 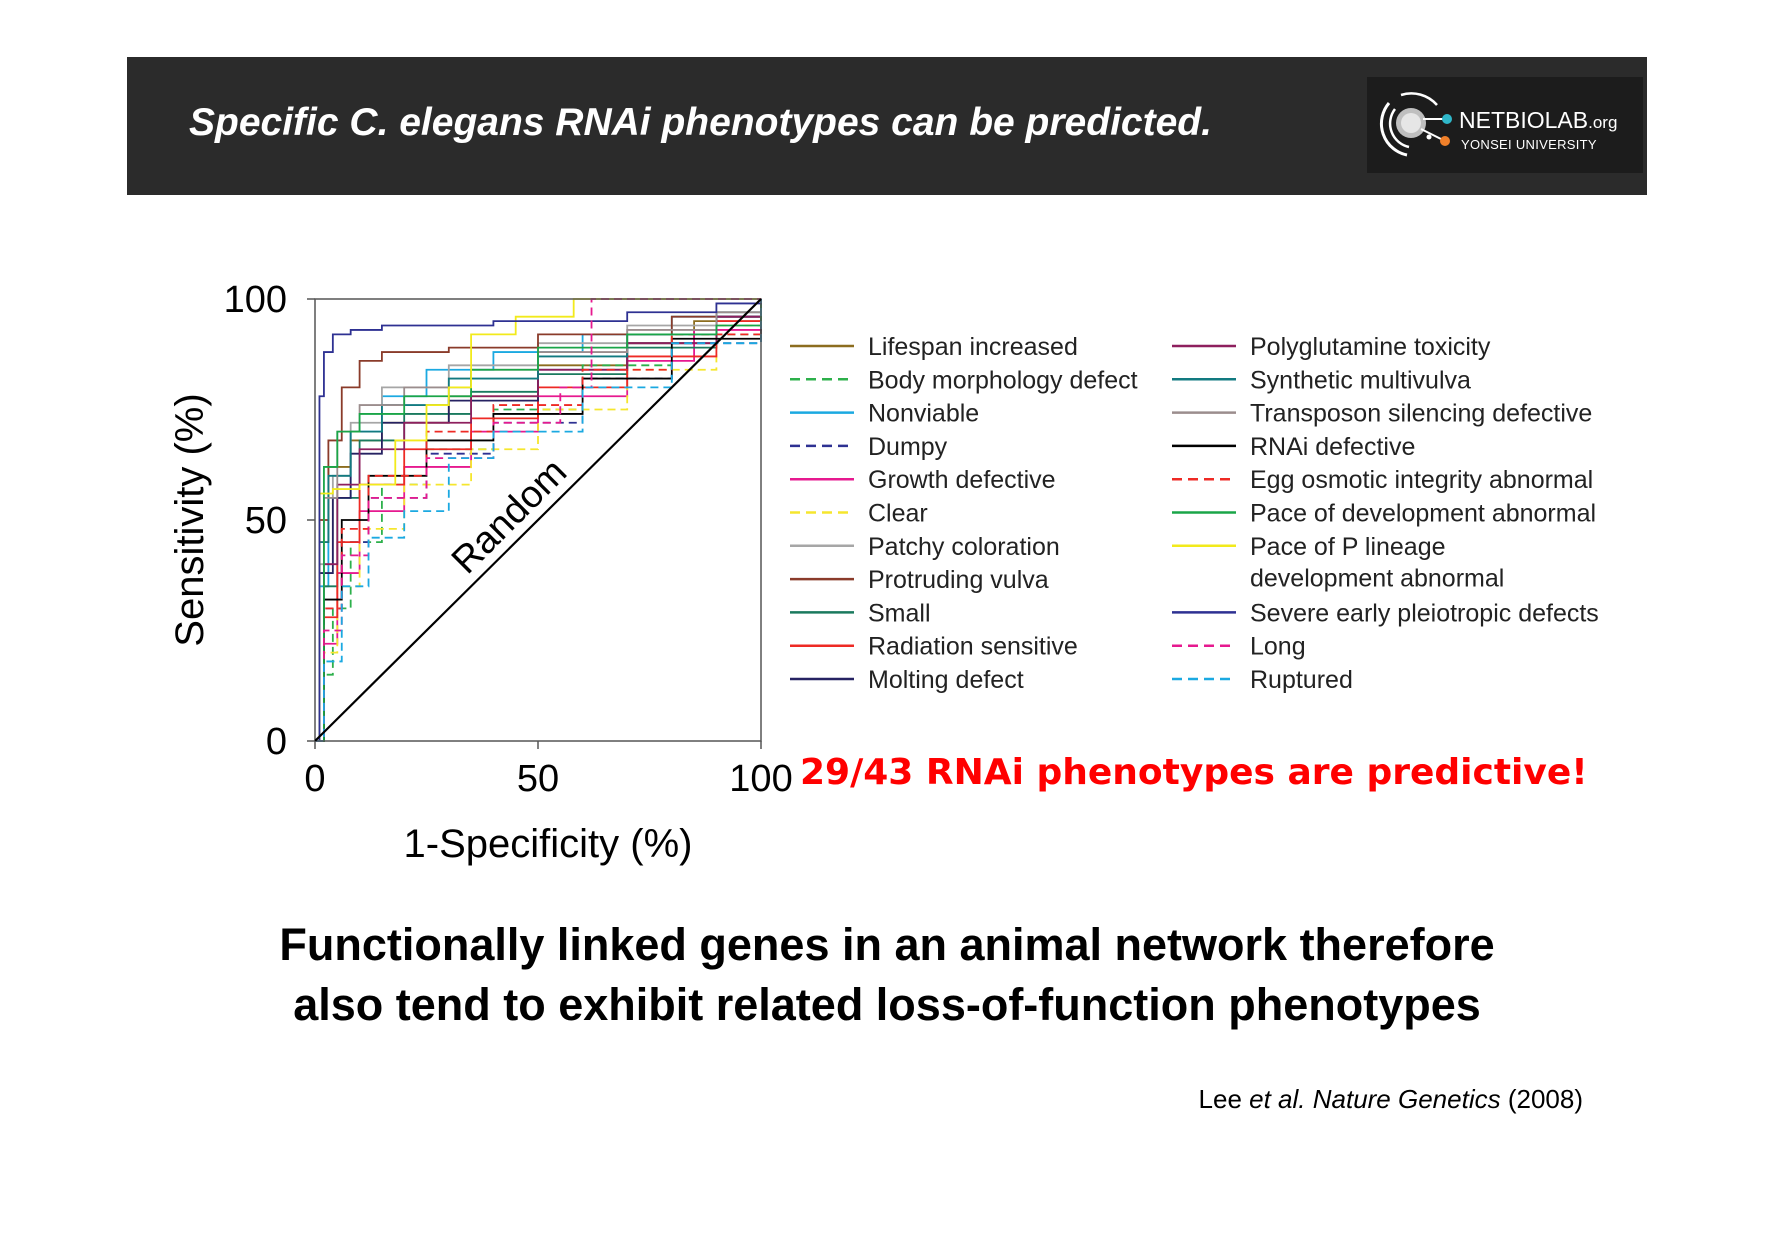 I want to click on legend-label-10: Molting defect, so click(x=946, y=680).